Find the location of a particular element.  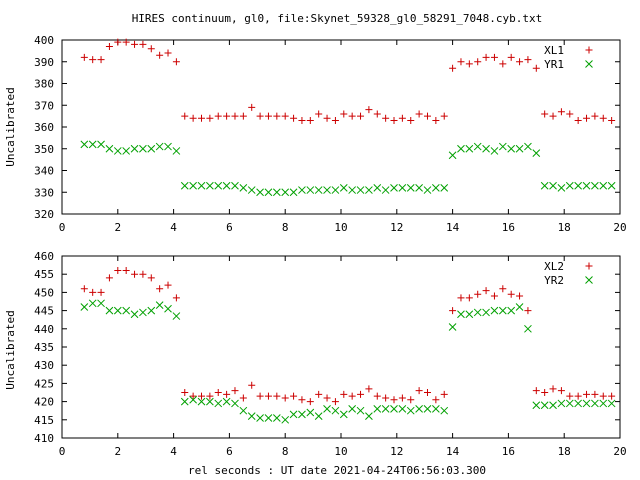

bottom-x-tick-label: 10 is located at coordinates (340, 451).